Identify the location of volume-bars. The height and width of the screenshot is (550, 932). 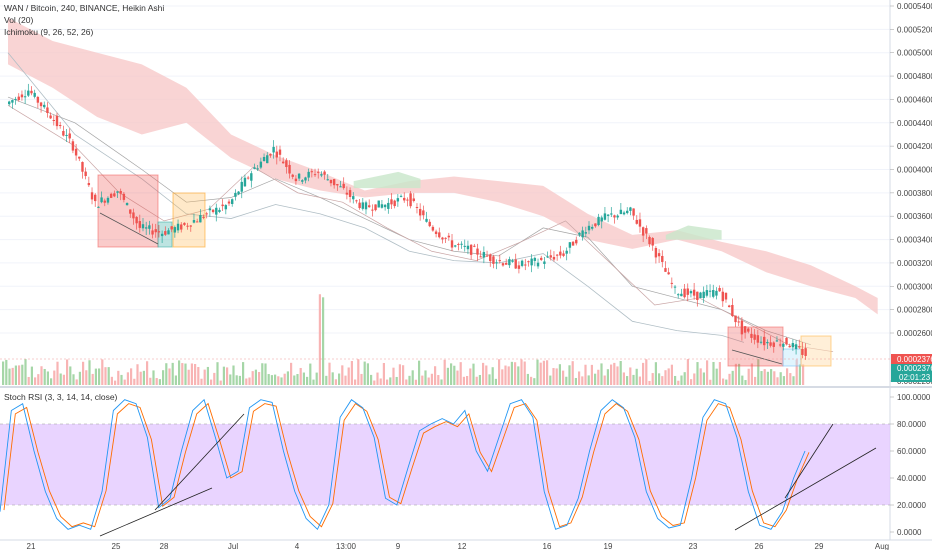
(403, 339).